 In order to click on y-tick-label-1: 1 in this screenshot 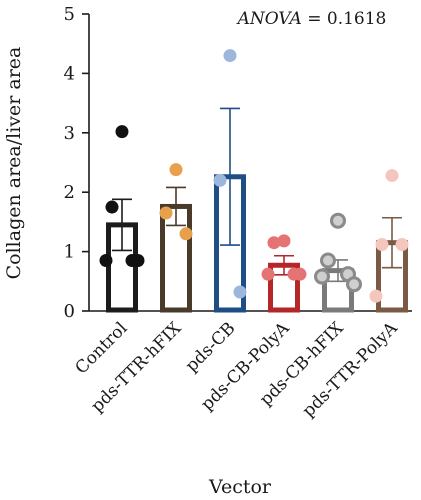, I will do `click(69, 252)`.